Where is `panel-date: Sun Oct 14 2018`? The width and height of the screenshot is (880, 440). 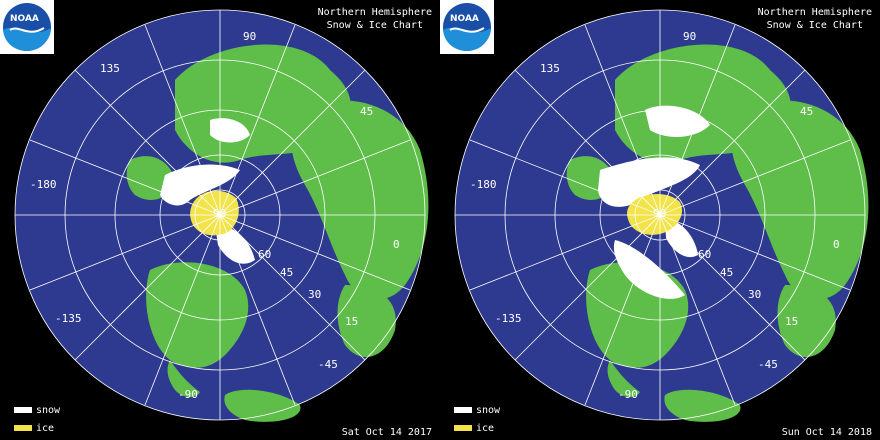
panel-date: Sun Oct 14 2018 is located at coordinates (826, 432).